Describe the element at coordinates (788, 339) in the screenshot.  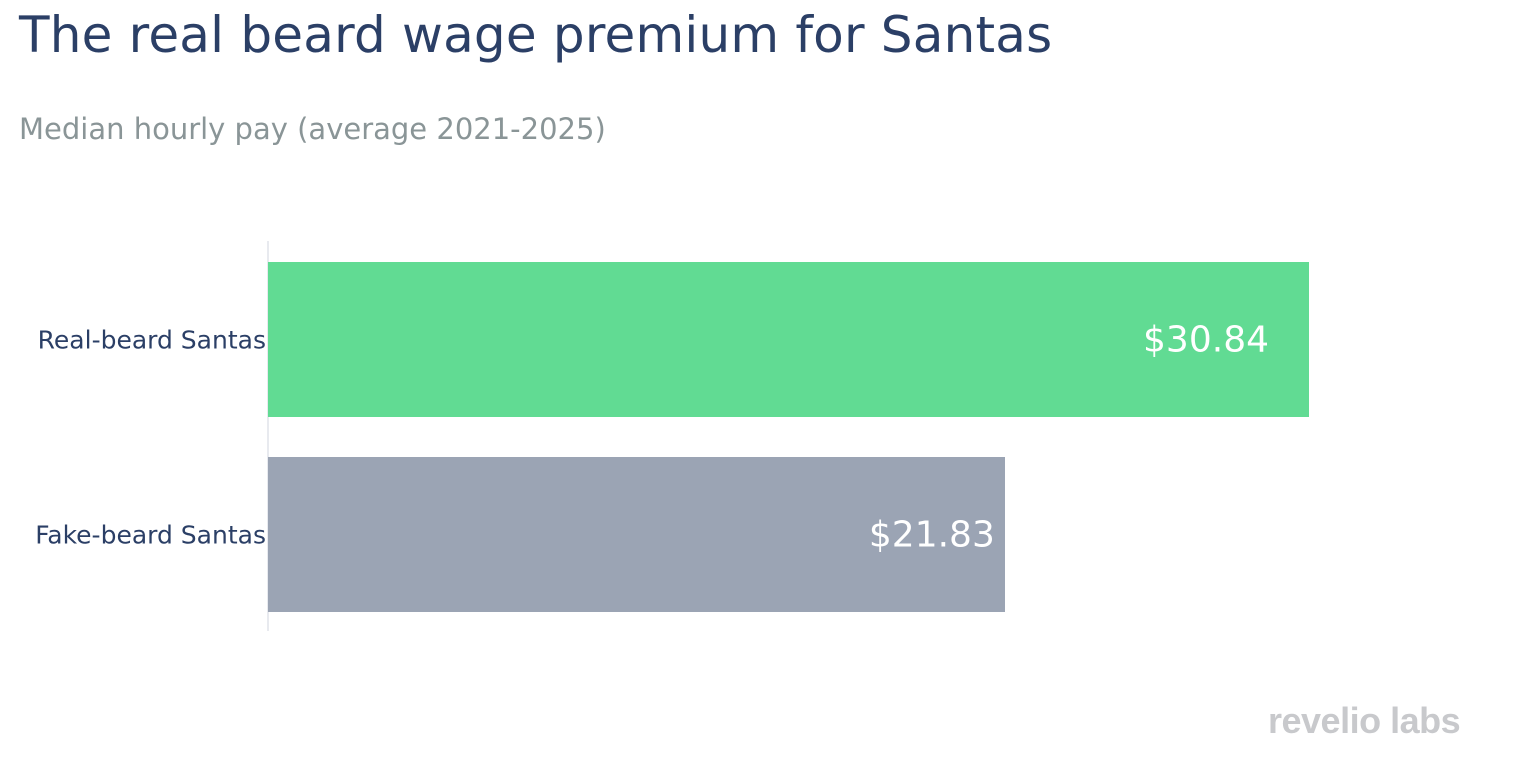
I see `bar-real-beard: $30.84` at that location.